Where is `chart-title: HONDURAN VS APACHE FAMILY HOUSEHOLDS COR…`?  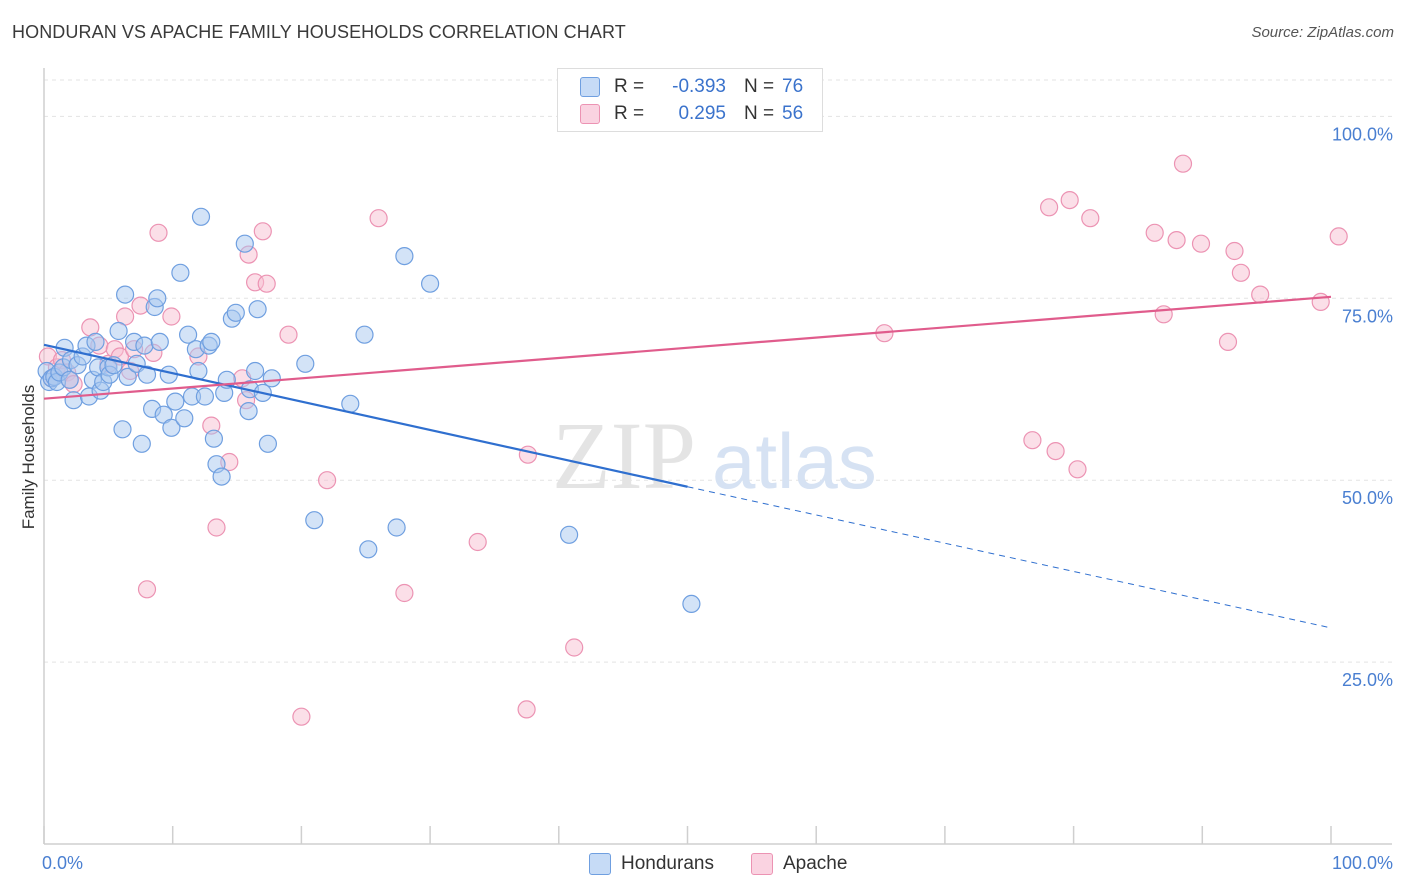
chart-title: HONDURAN VS APACHE FAMILY HOUSEHOLDS COR… is located at coordinates (319, 32).